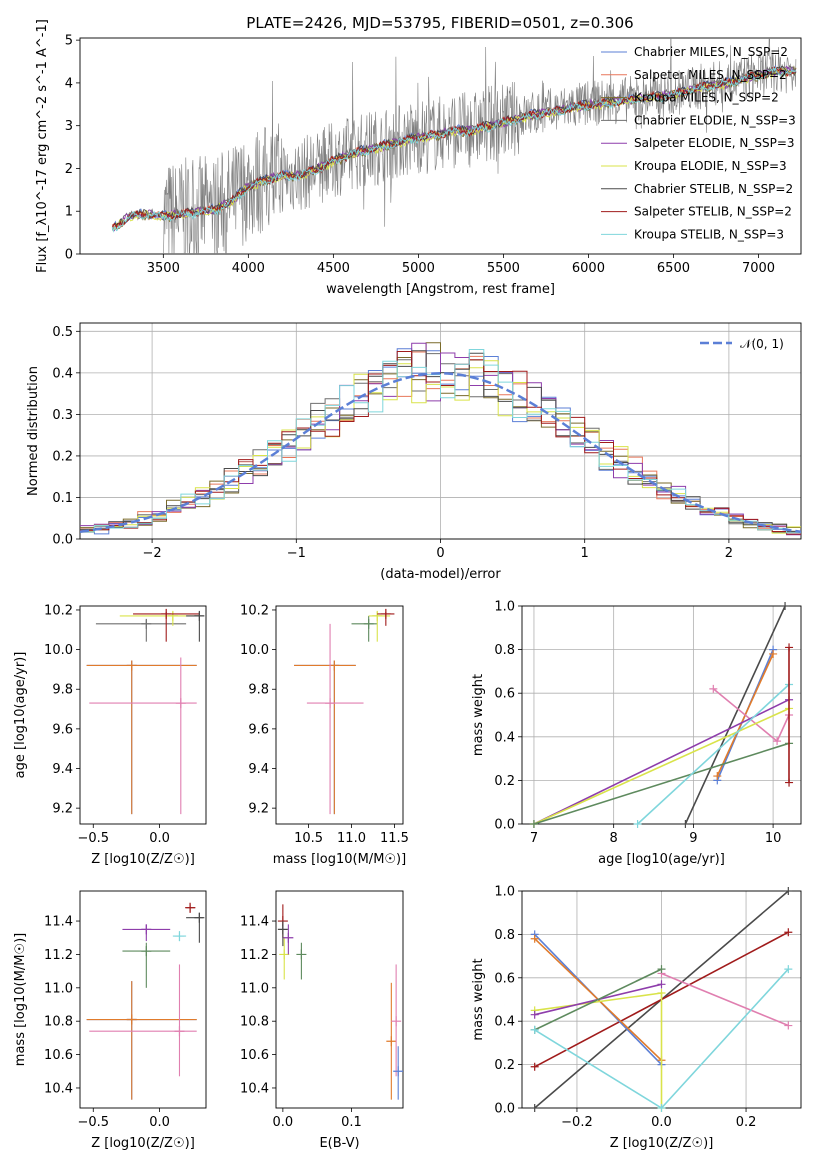  I want to click on weight_vs_age-marker-kroupa_stelib, so click(637, 824).